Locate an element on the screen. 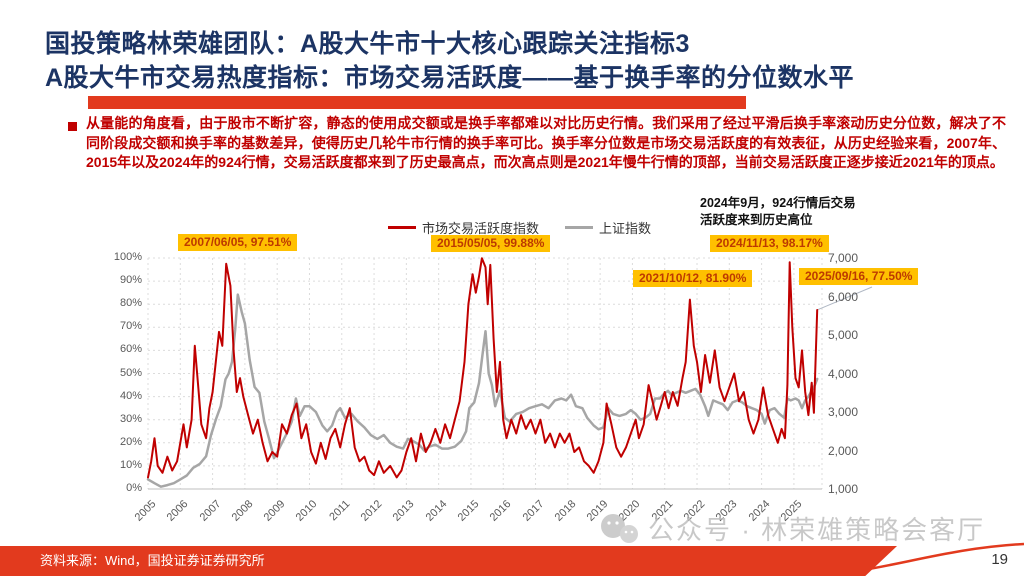  right-tick: 3,000 is located at coordinates (843, 412).